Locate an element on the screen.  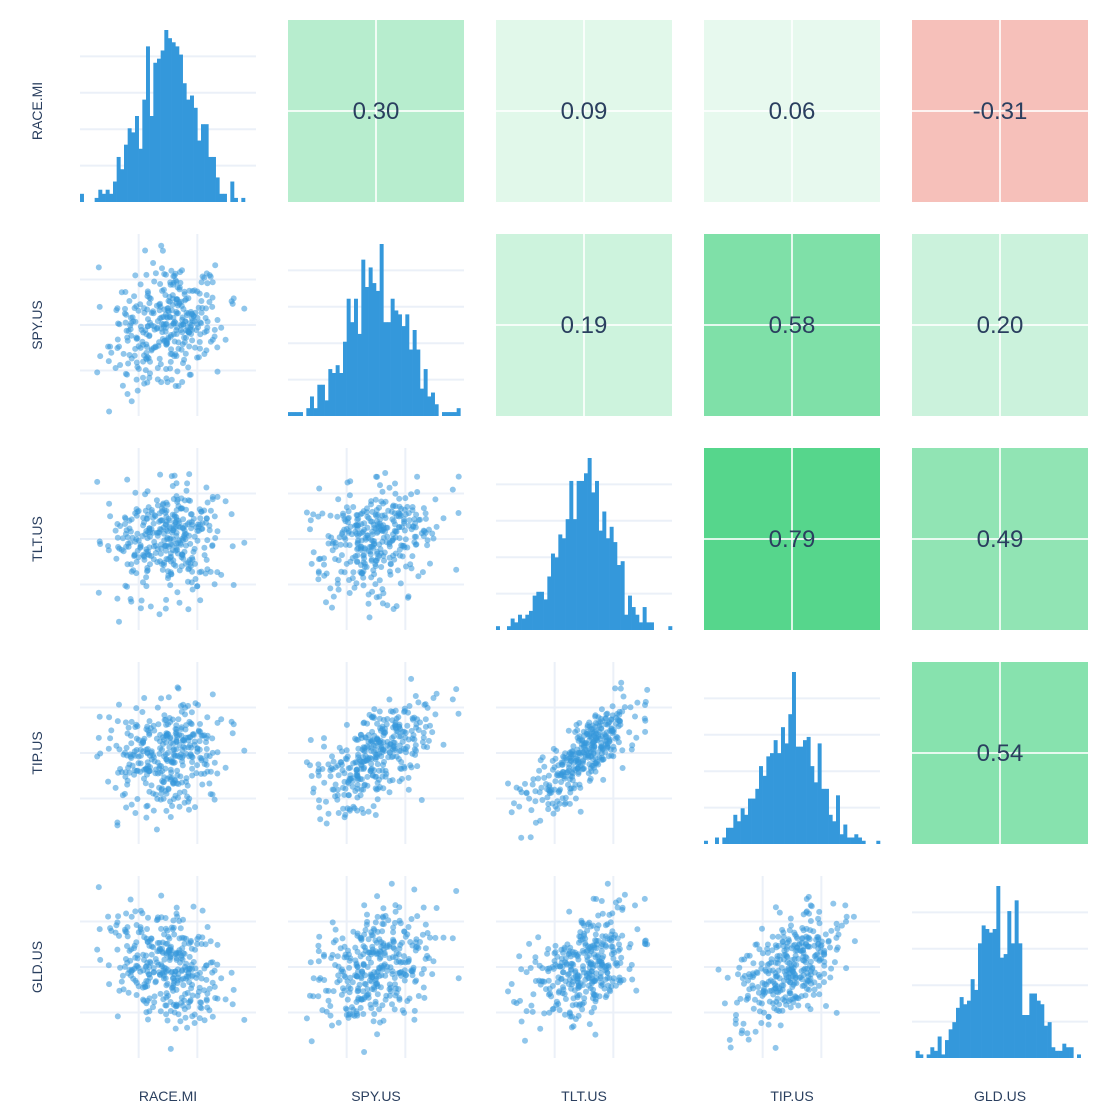
cell-TIP.US-RACE.MI is located at coordinates (168, 753).